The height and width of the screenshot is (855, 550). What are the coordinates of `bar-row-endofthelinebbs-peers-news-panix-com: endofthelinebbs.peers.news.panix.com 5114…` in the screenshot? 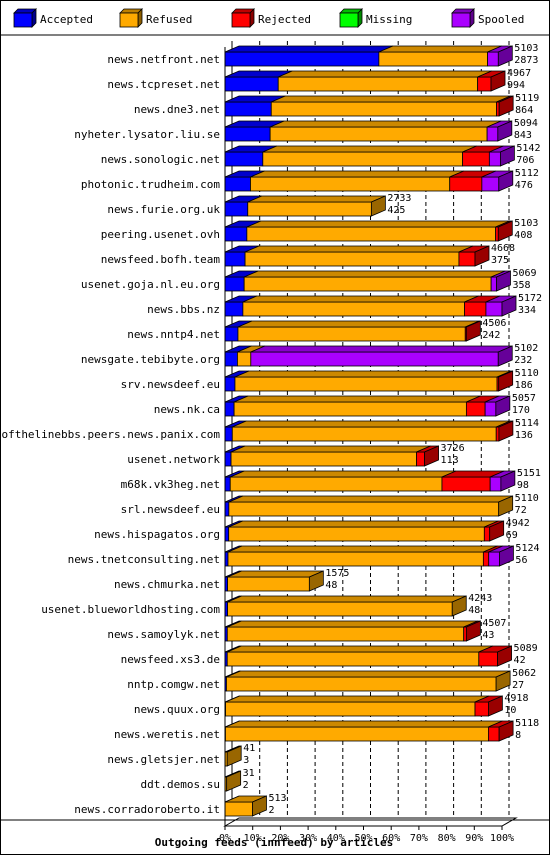 It's located at (269, 430).